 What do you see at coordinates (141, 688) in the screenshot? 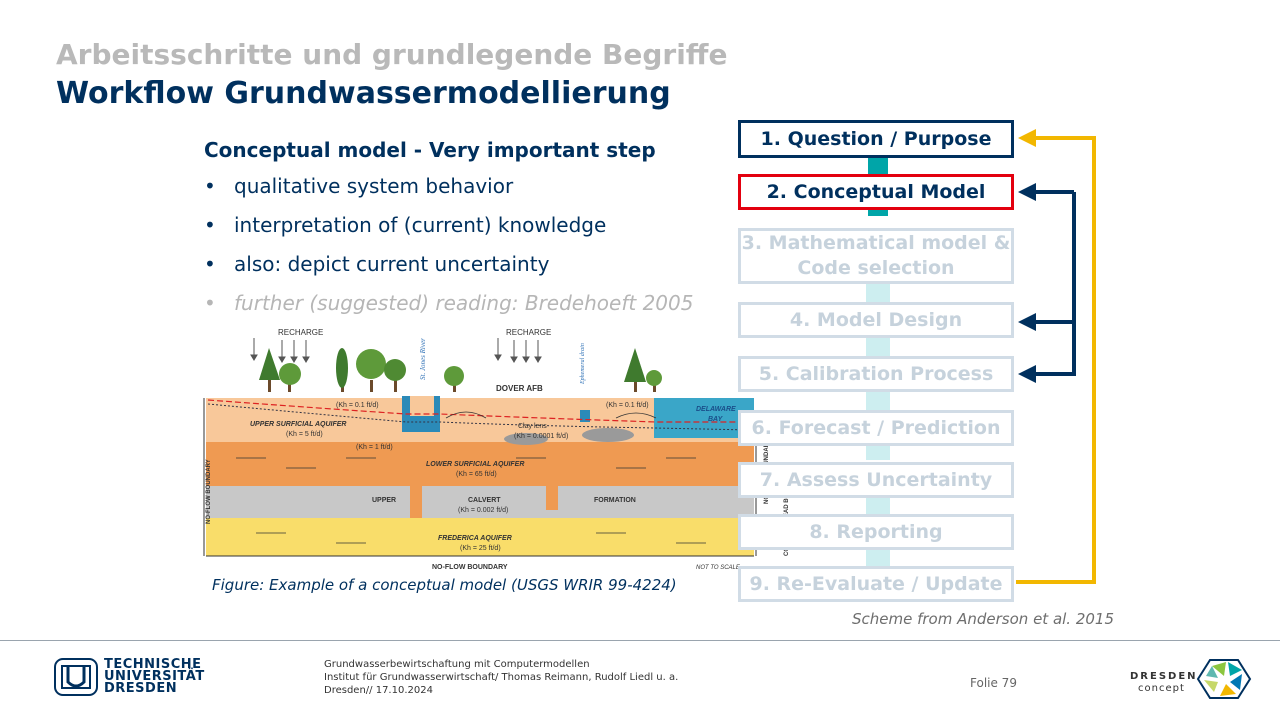
I see `logo-line: DRESDEN` at bounding box center [141, 688].